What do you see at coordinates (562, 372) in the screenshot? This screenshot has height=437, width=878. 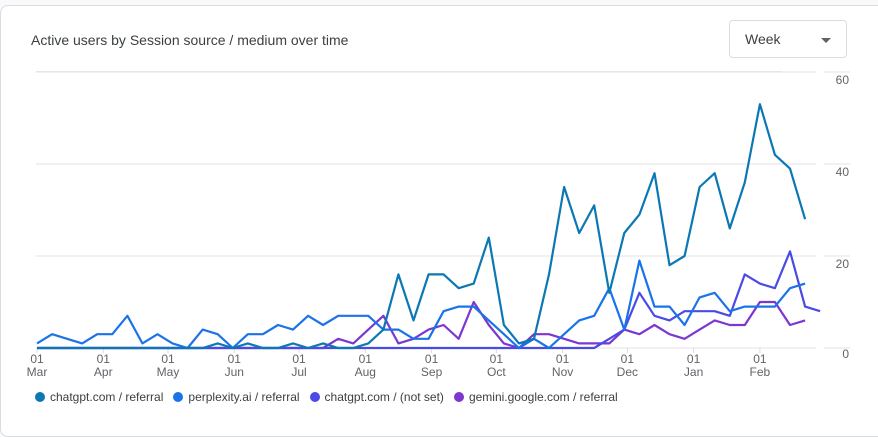 I see `x-tick-month: Nov` at bounding box center [562, 372].